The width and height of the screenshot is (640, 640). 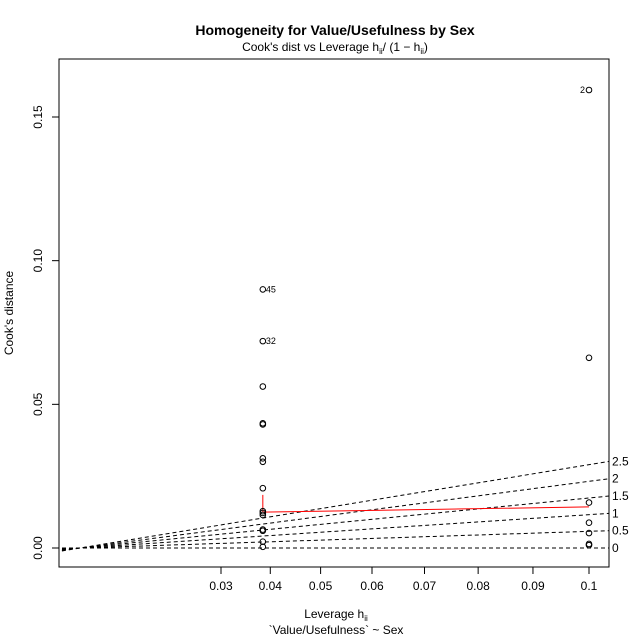 What do you see at coordinates (372, 586) in the screenshot?
I see `x-tick-label: 0.06` at bounding box center [372, 586].